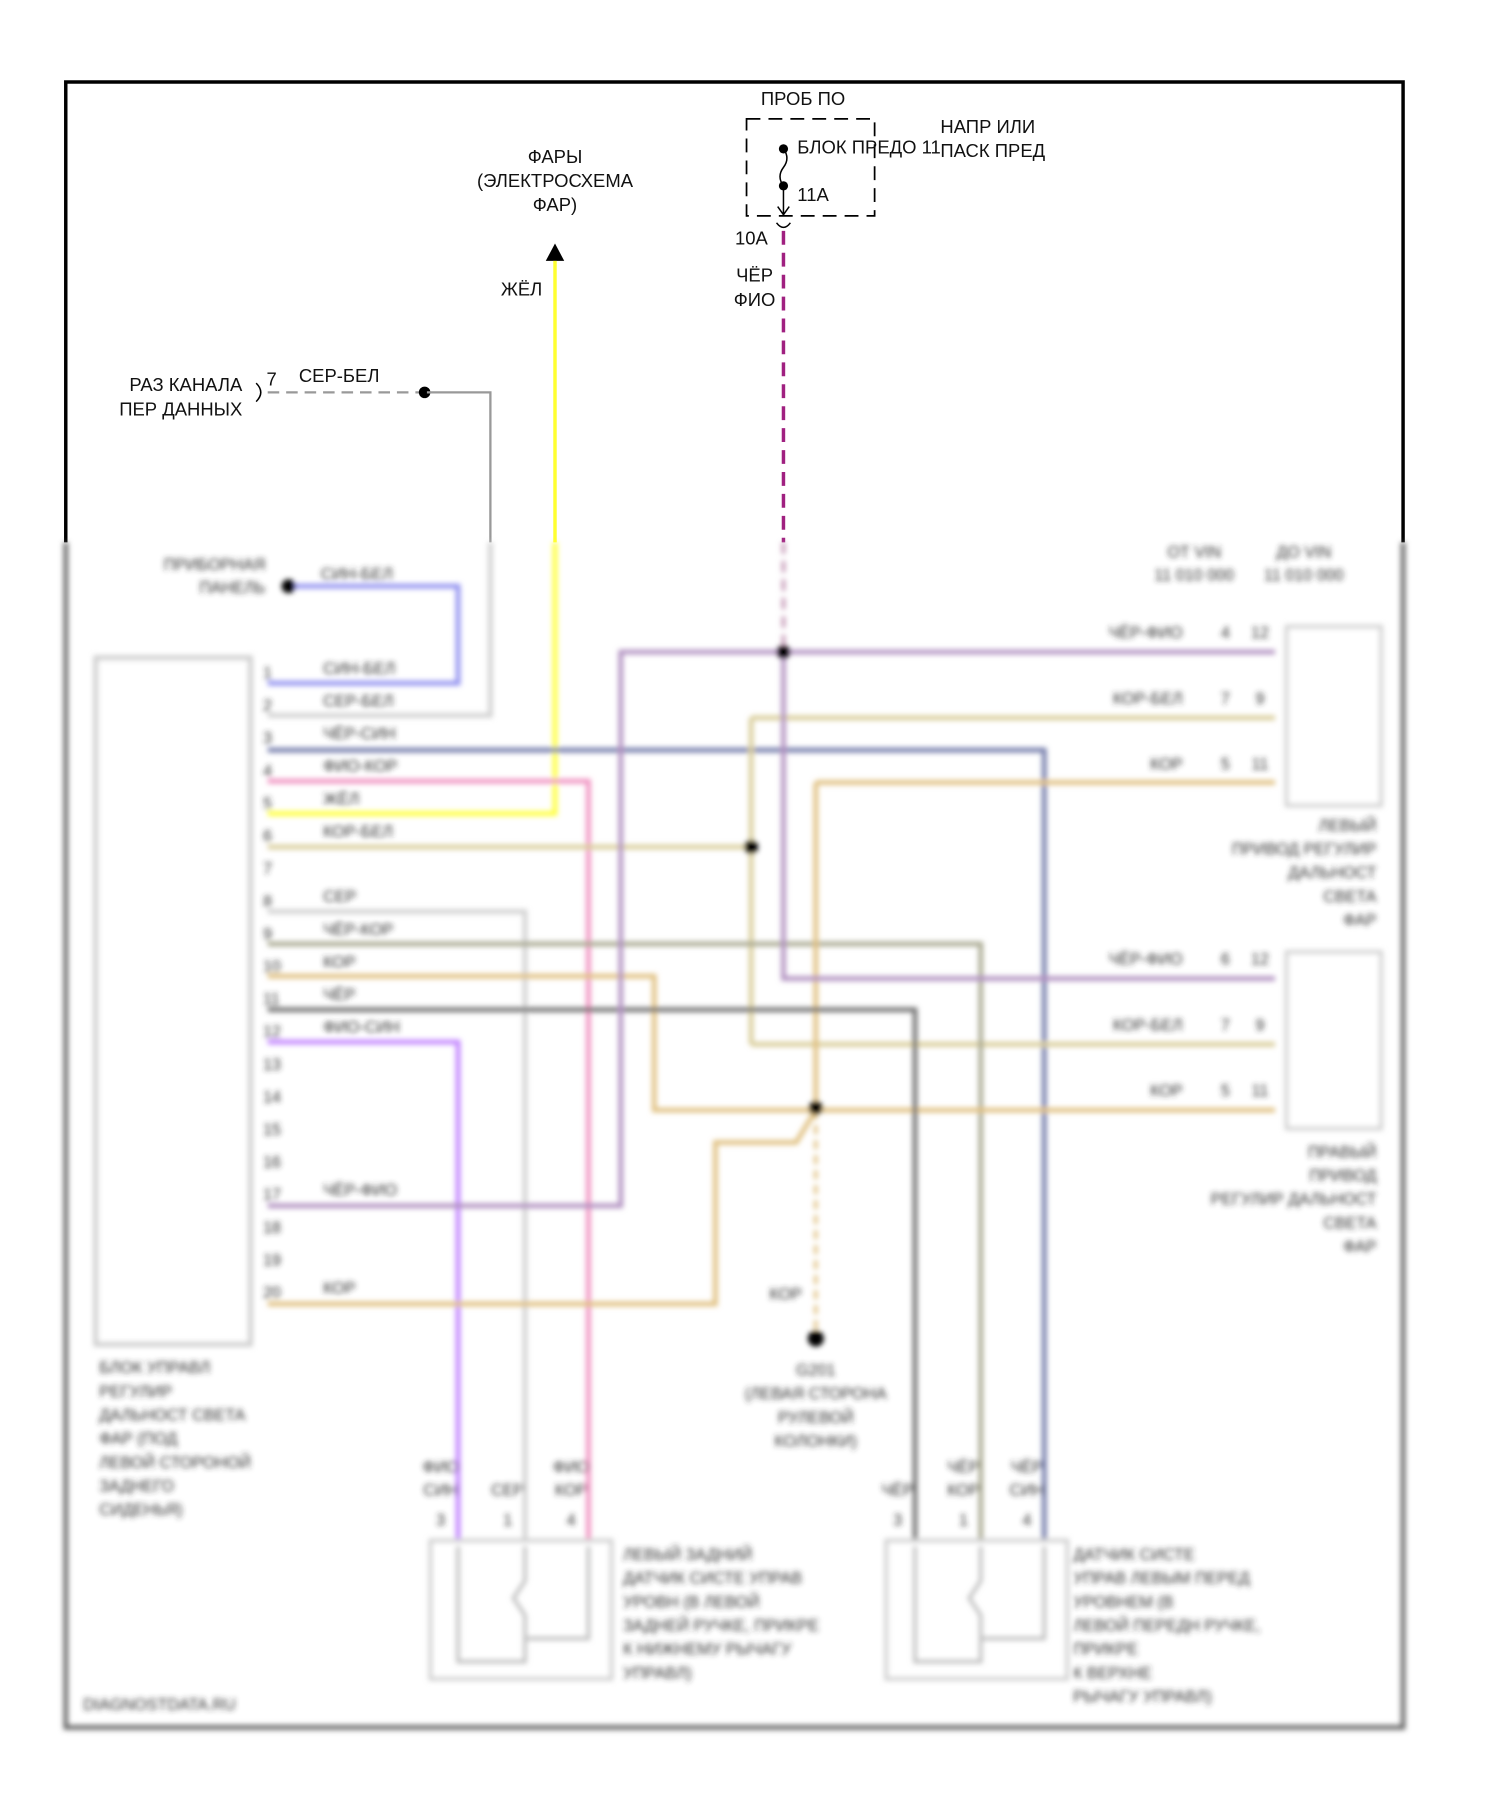 Image resolution: width=1500 pixels, height=1814 pixels. What do you see at coordinates (272, 1293) in the screenshot?
I see `pin-number: 20` at bounding box center [272, 1293].